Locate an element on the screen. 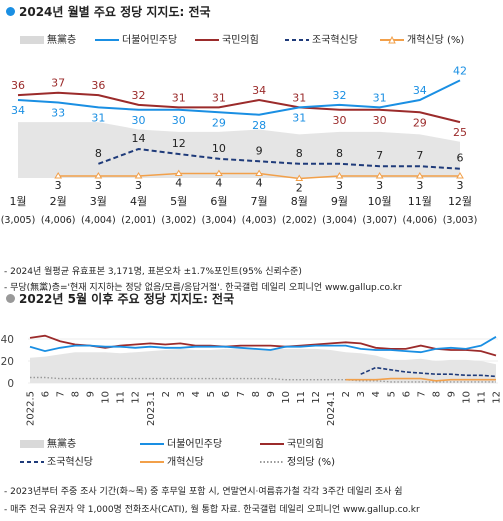 The width and height of the screenshot is (503, 521). series2-rebuild-line is located at coordinates (428, 372).